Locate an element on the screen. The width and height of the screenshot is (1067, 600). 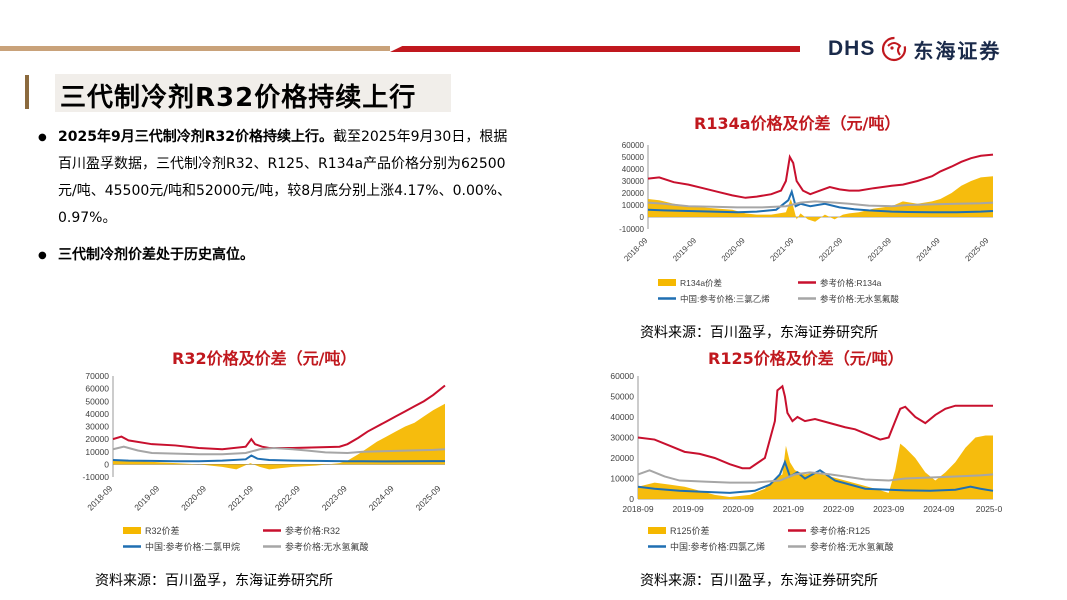
legend-label: 中国:参考价格:二氯甲烷 is located at coordinates (192, 546).